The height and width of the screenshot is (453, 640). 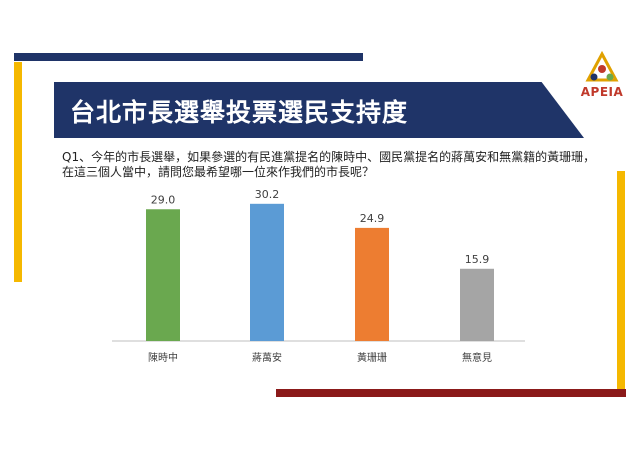 I want to click on top-navy-accent-bar, so click(x=188, y=57).